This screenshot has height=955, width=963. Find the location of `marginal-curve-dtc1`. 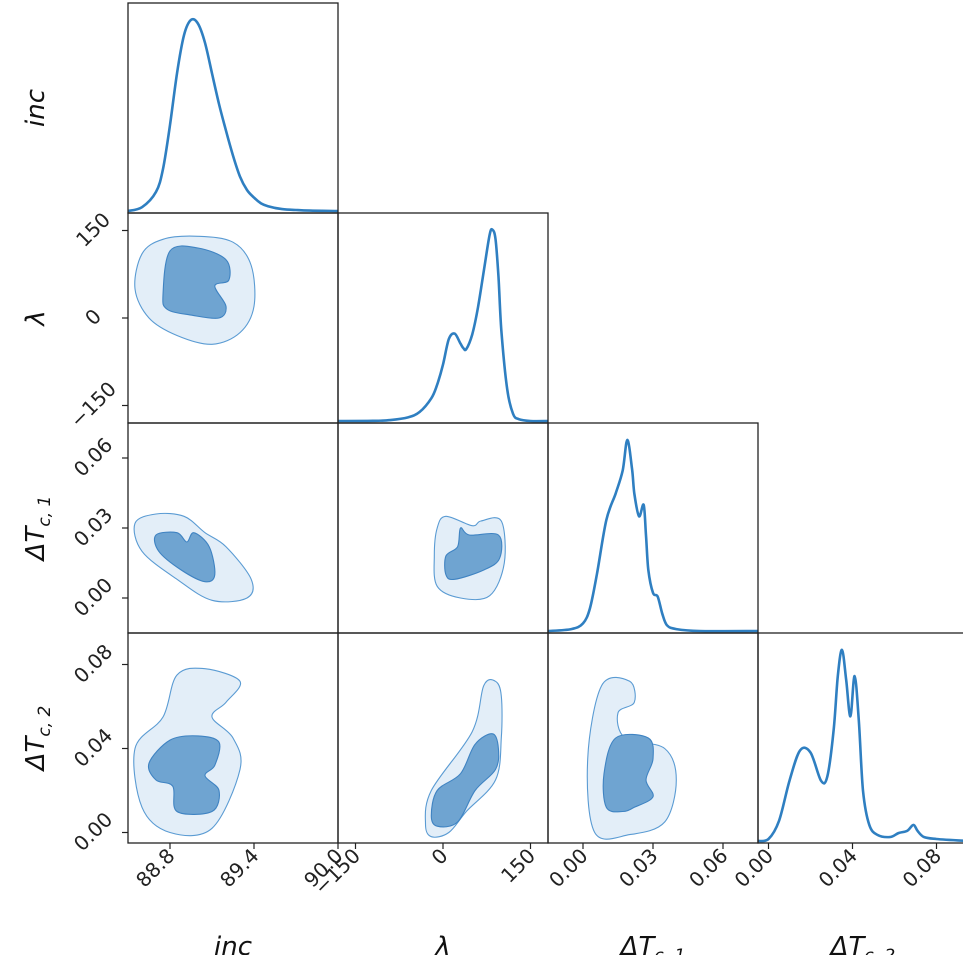

marginal-curve-dtc1 is located at coordinates (653, 535).